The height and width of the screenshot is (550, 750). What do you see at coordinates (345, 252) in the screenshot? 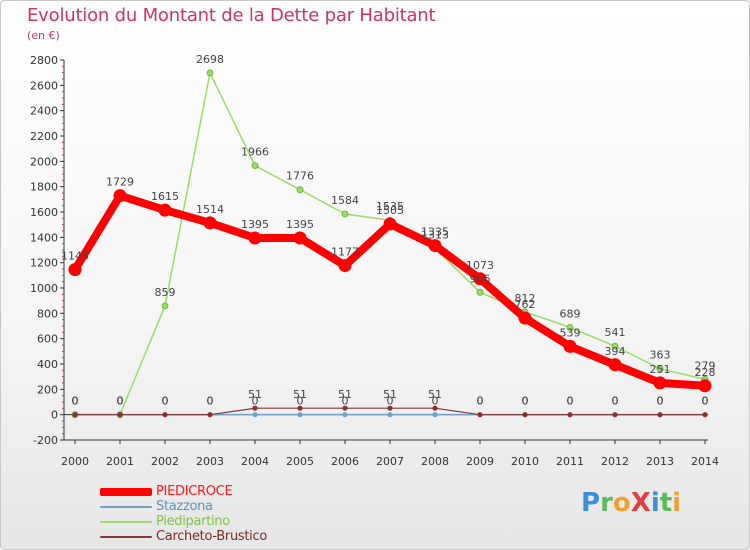
I see `data-label: 1177` at bounding box center [345, 252].